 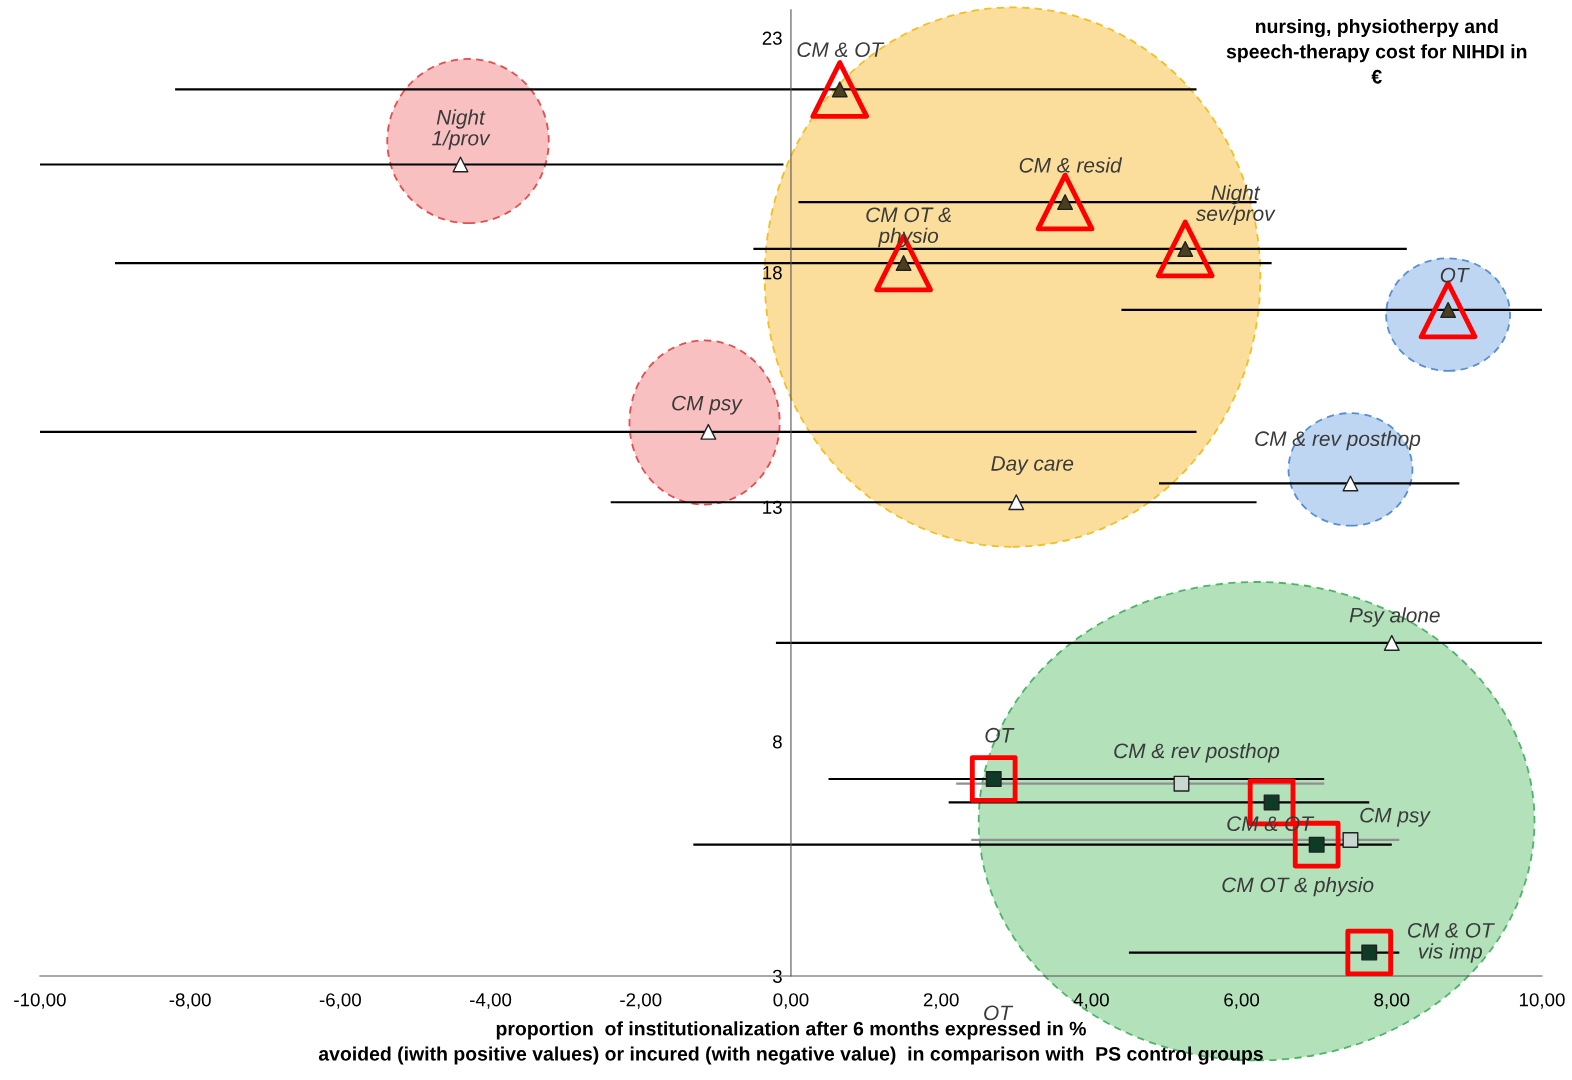 I want to click on x-tick-label: 6,00, so click(x=1242, y=1001).